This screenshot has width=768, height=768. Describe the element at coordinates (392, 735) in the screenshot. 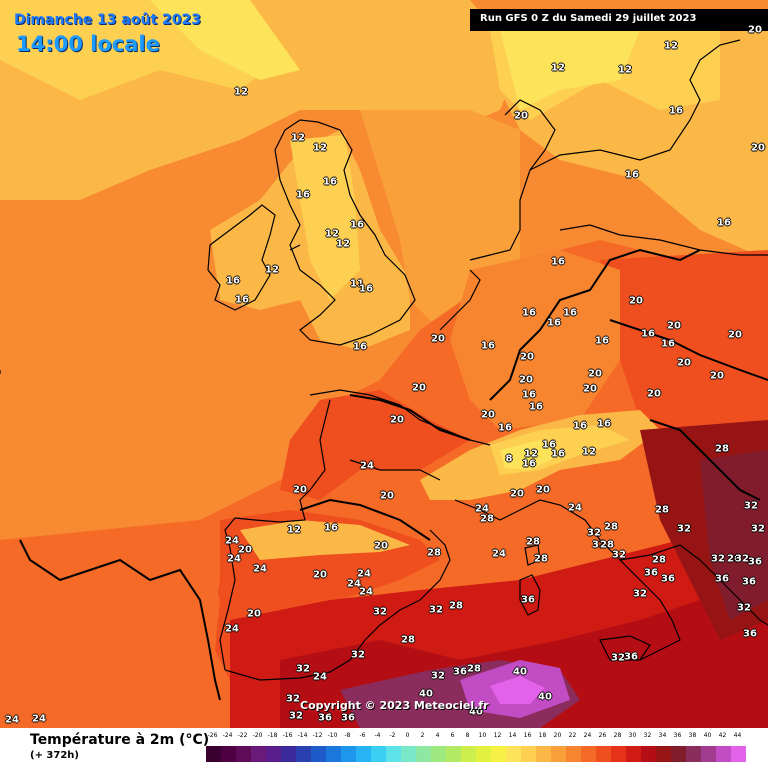

I see `legend-tick-label: -2` at that location.